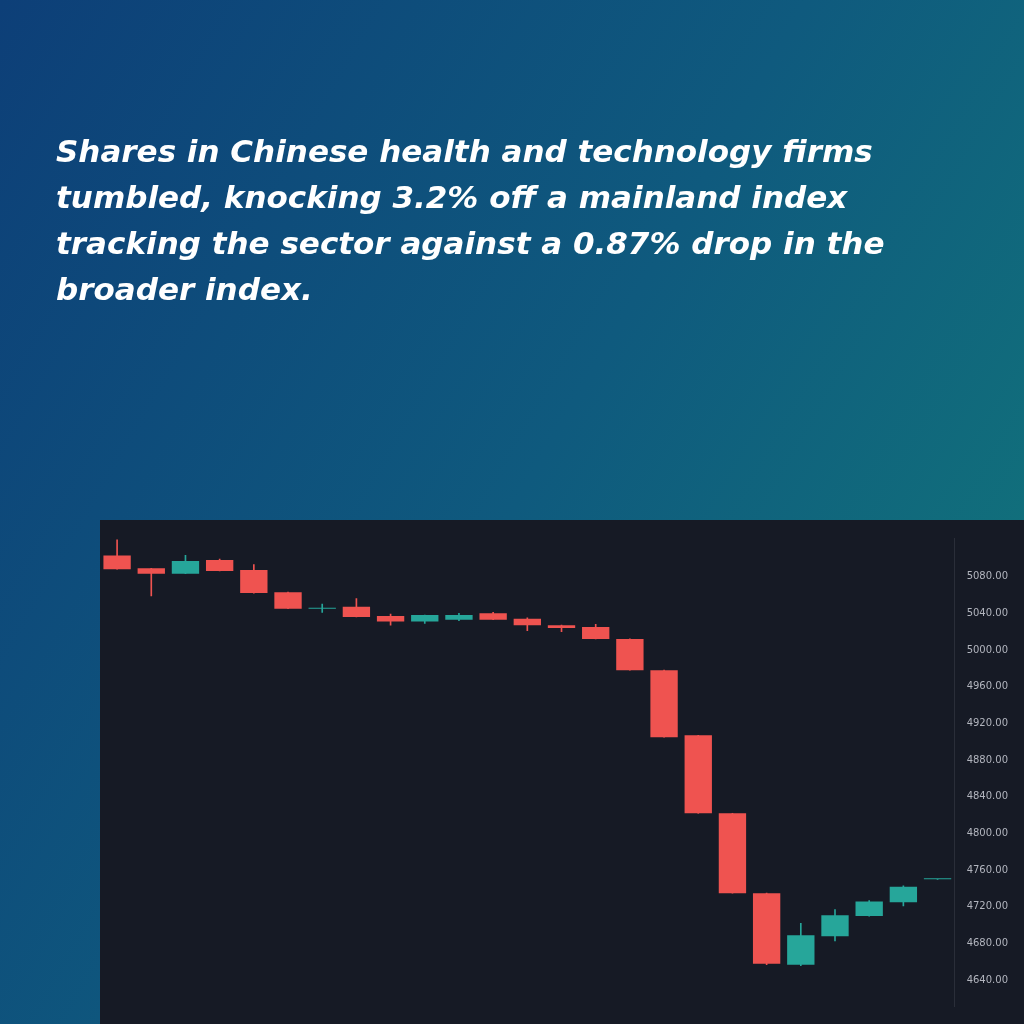 Image resolution: width=1024 pixels, height=1024 pixels. Describe the element at coordinates (987, 759) in the screenshot. I see `y-tick-label: 4880.00` at that location.